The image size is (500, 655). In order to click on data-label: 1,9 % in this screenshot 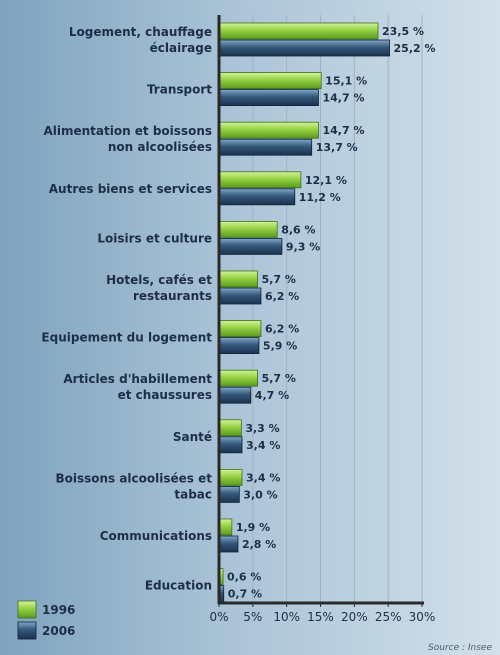, I will do `click(253, 527)`.